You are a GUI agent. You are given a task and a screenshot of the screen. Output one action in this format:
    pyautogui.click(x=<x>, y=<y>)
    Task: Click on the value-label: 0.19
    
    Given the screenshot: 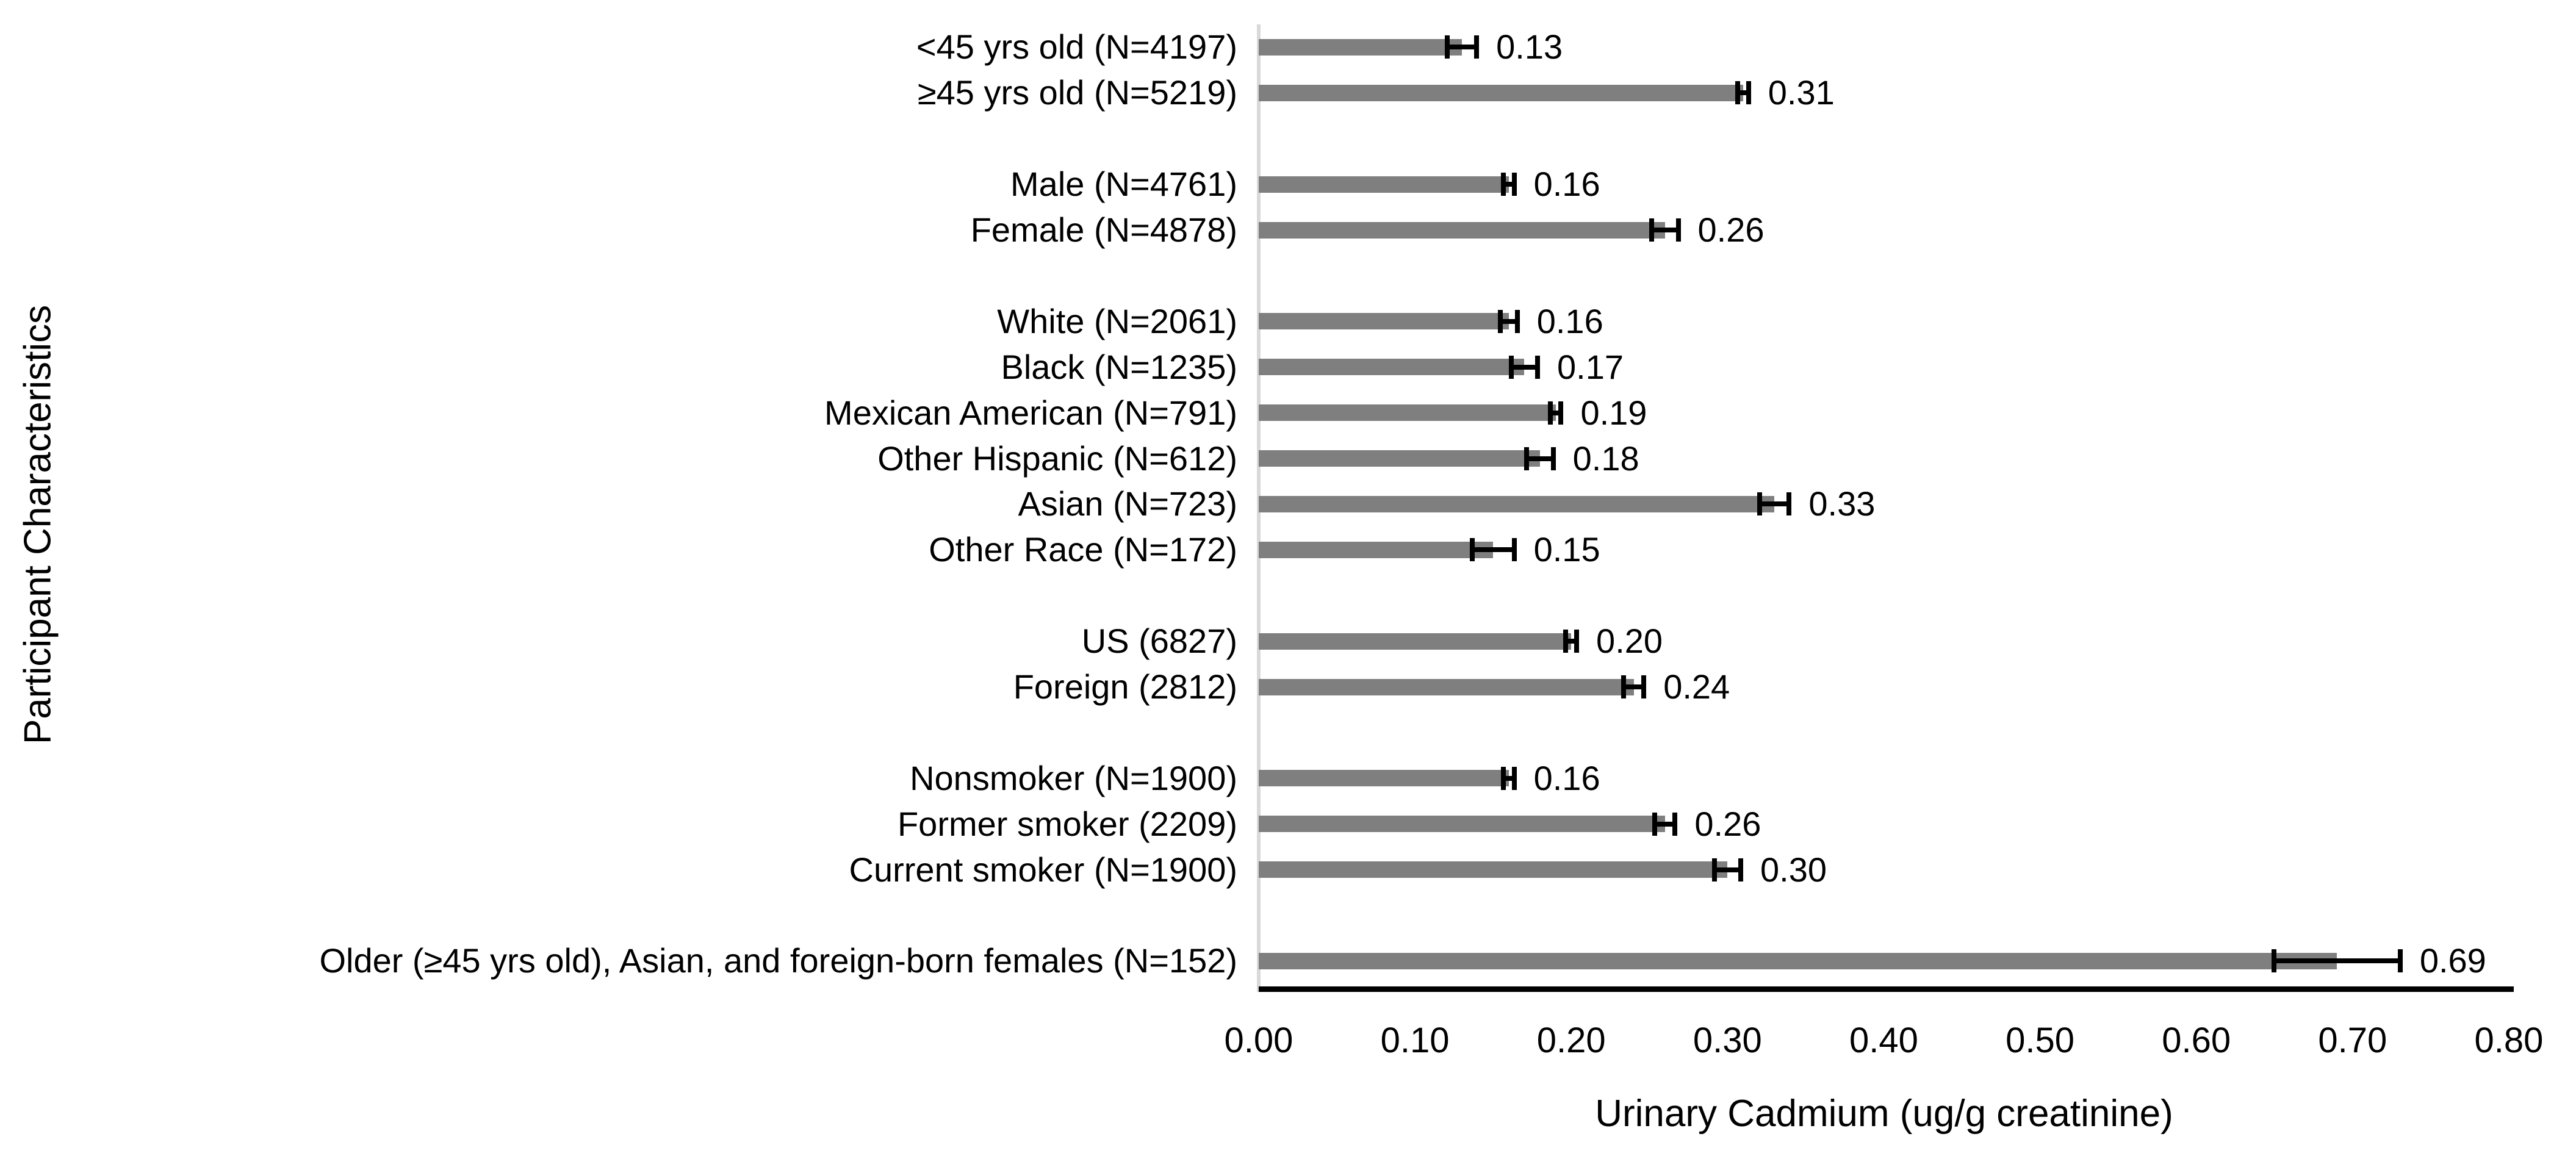 What is the action you would take?
    pyautogui.click(x=1614, y=412)
    